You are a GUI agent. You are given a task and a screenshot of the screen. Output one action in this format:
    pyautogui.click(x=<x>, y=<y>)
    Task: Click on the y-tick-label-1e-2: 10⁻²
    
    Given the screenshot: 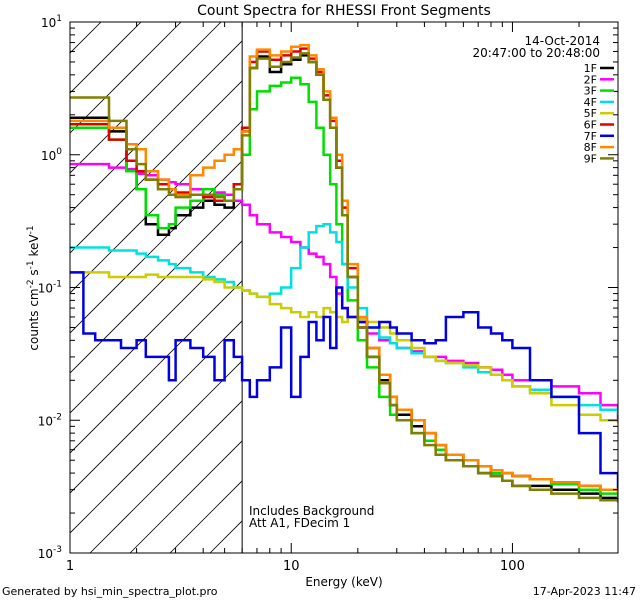 What is the action you would take?
    pyautogui.click(x=50, y=420)
    